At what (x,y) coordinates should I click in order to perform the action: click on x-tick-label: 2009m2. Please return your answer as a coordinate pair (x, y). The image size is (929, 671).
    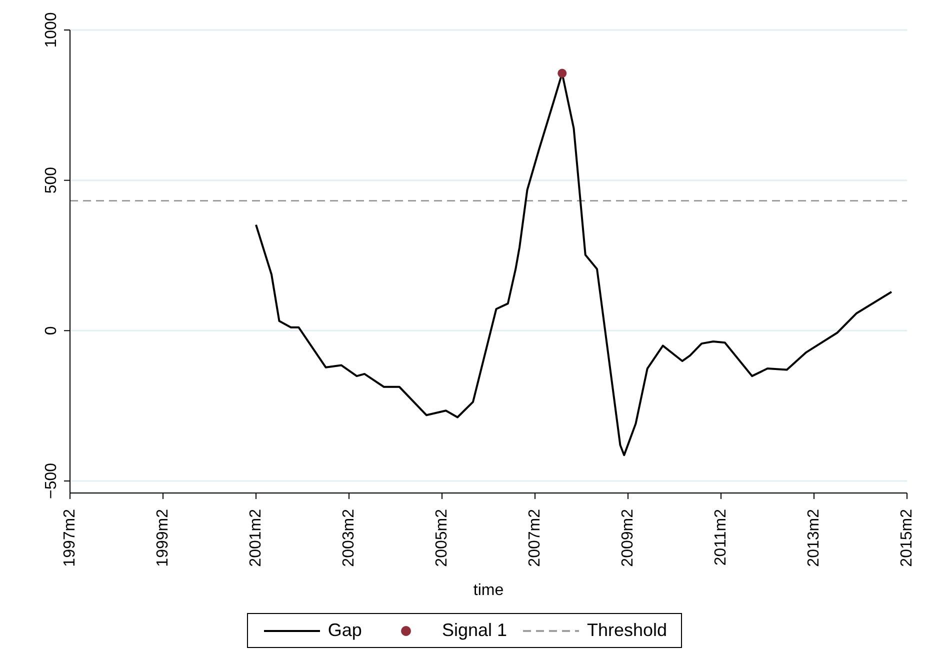
    Looking at the image, I should click on (628, 537).